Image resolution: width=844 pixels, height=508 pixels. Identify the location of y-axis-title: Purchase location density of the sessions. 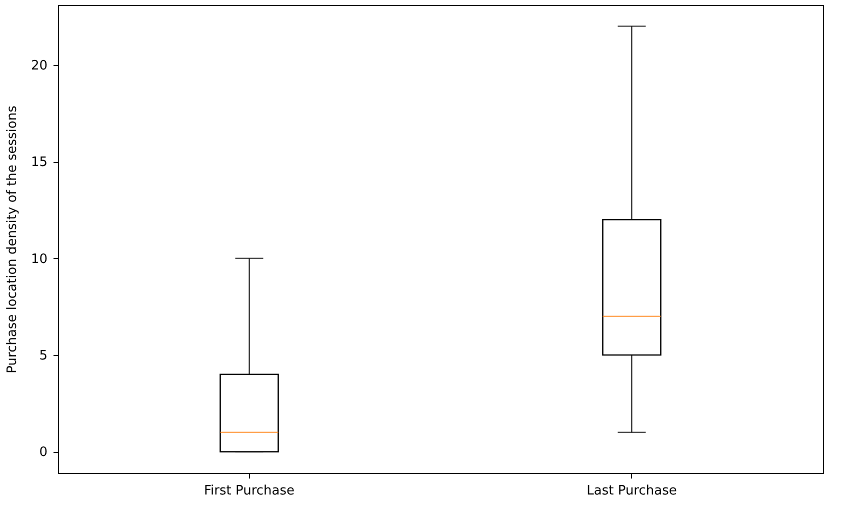
(12, 239).